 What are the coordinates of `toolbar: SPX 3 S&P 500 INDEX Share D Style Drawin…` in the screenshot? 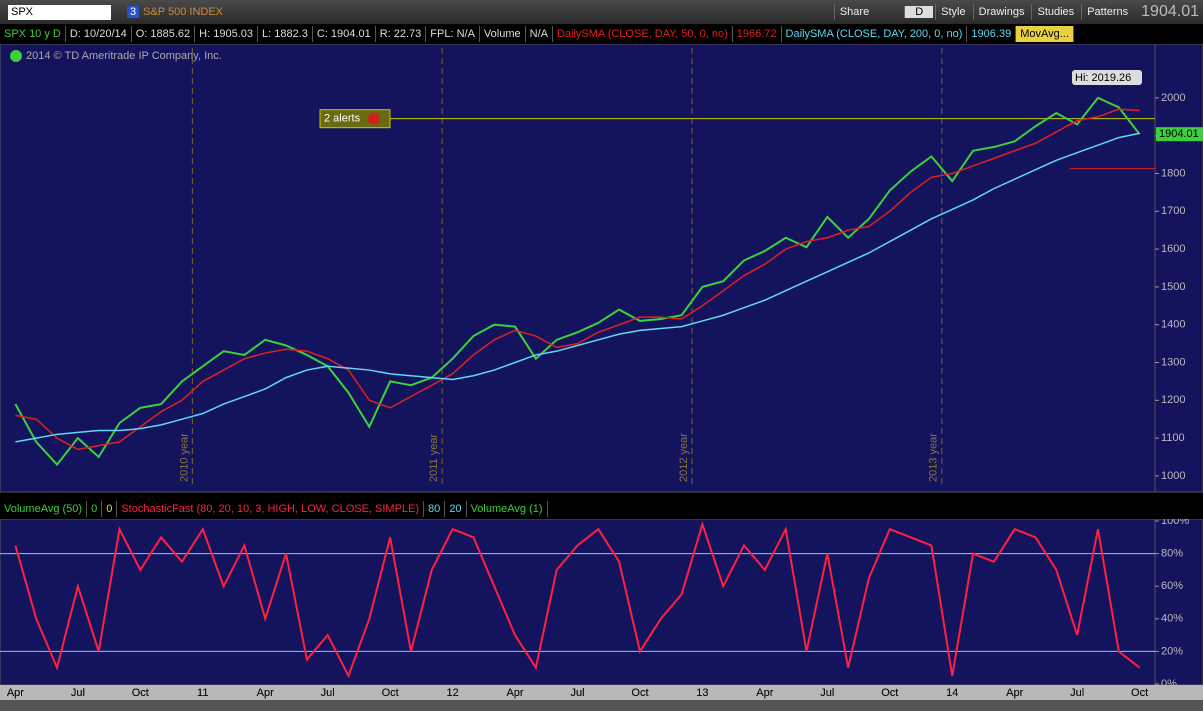 It's located at (601, 12).